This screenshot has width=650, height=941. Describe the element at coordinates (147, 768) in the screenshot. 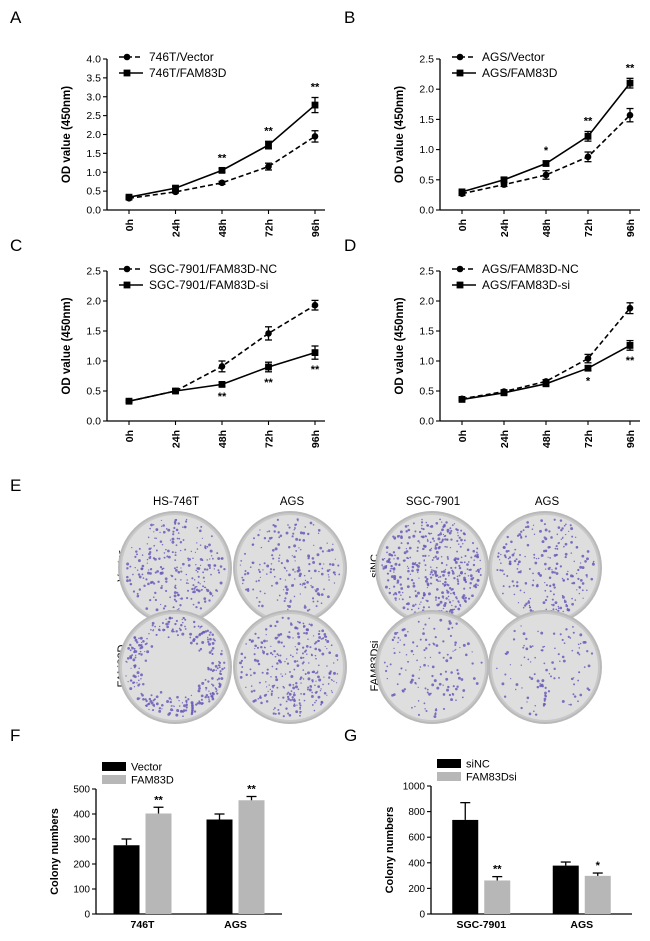

I see `legend-label: Vector` at that location.